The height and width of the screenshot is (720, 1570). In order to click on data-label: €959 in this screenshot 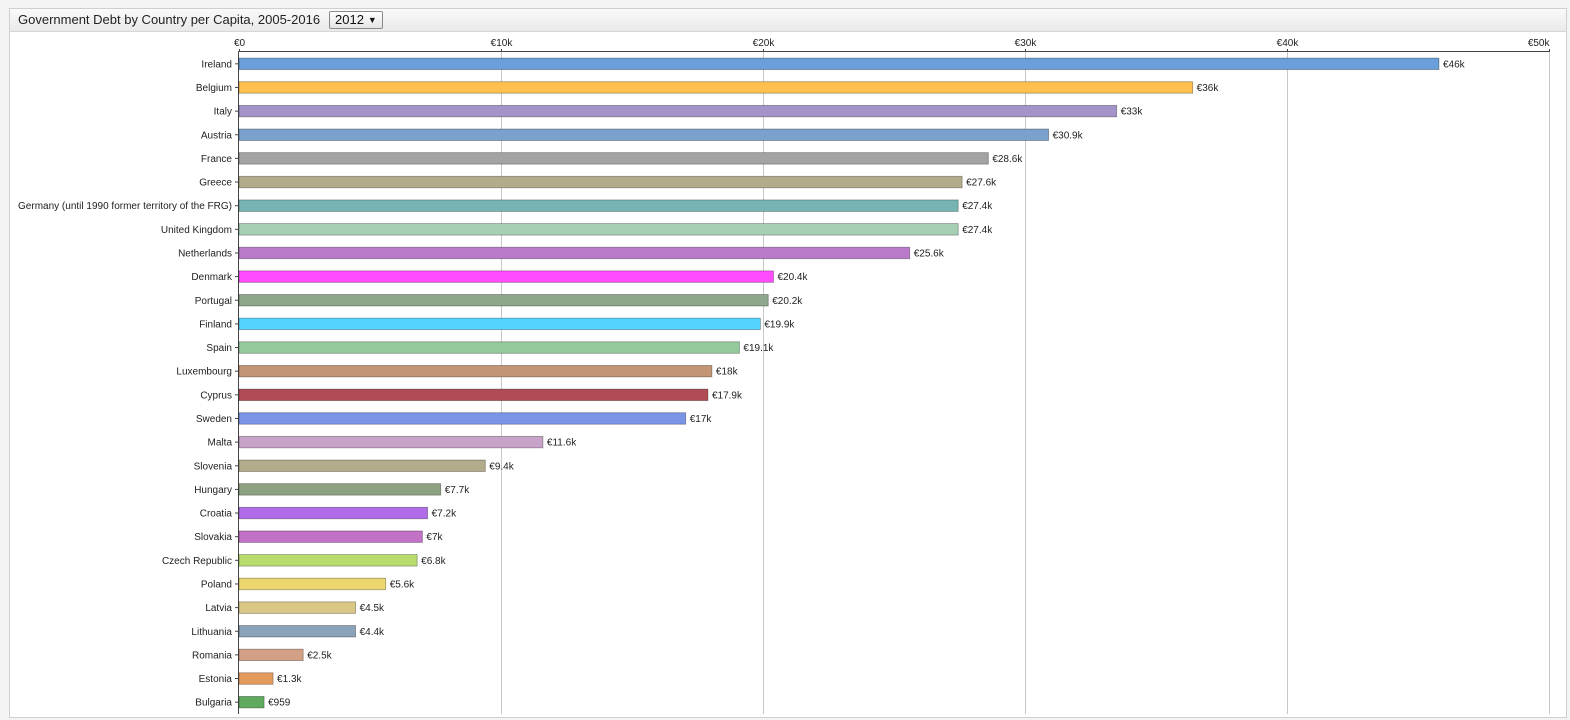, I will do `click(279, 703)`.